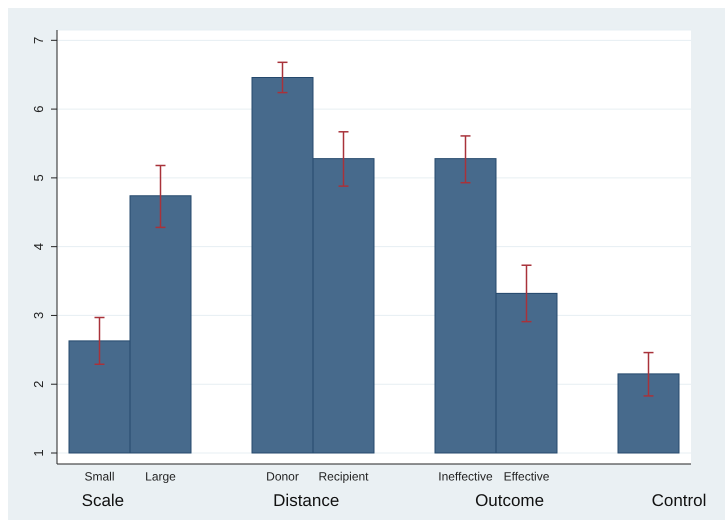  Describe the element at coordinates (509, 500) in the screenshot. I see `text: Outcome` at that location.